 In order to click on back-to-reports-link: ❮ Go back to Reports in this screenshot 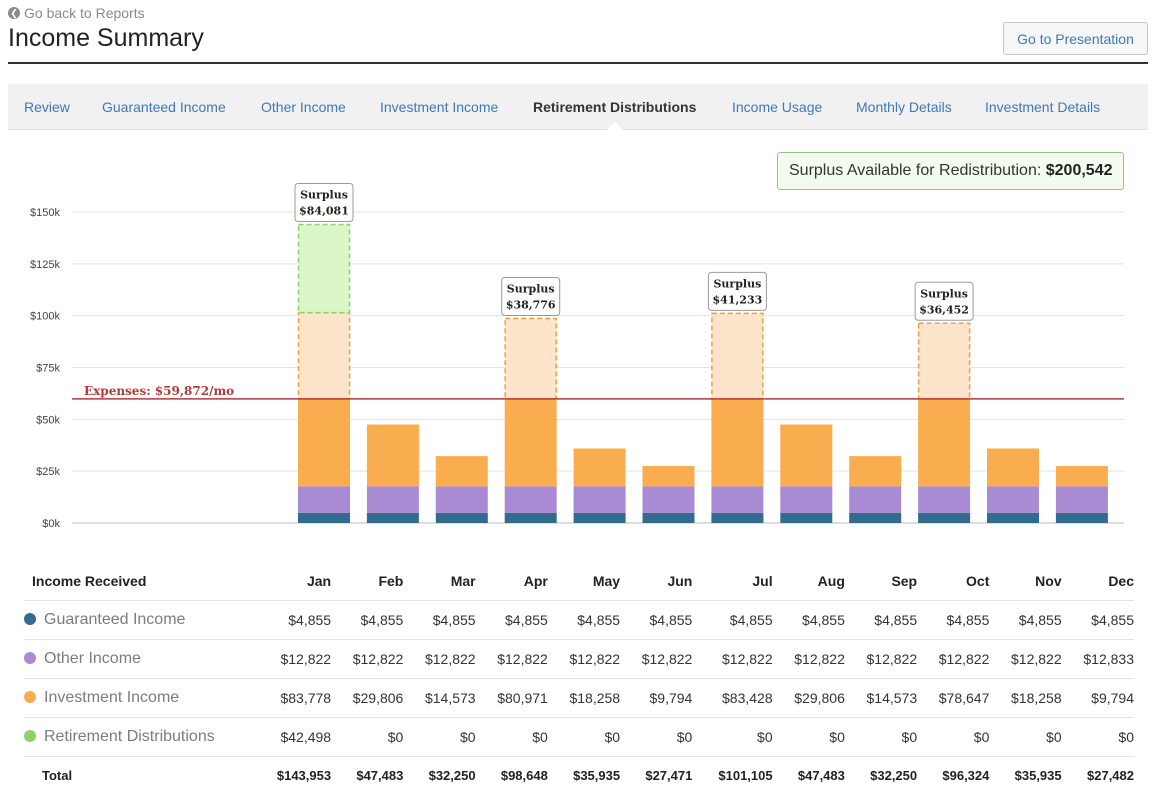, I will do `click(76, 13)`.